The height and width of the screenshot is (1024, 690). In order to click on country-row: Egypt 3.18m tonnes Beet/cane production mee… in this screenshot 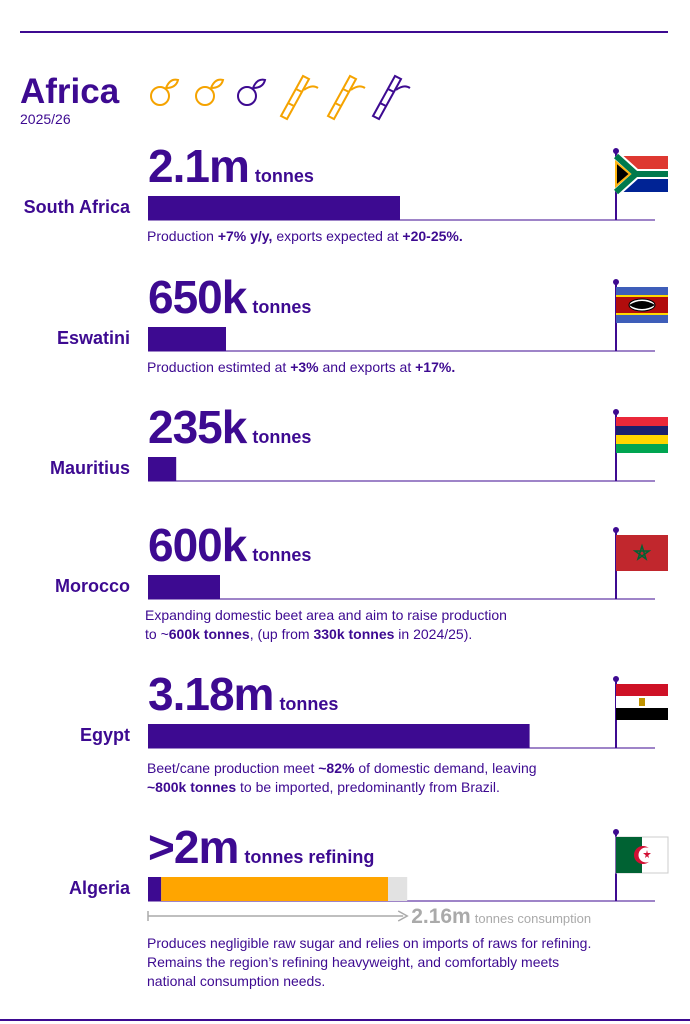, I will do `click(374, 731)`.